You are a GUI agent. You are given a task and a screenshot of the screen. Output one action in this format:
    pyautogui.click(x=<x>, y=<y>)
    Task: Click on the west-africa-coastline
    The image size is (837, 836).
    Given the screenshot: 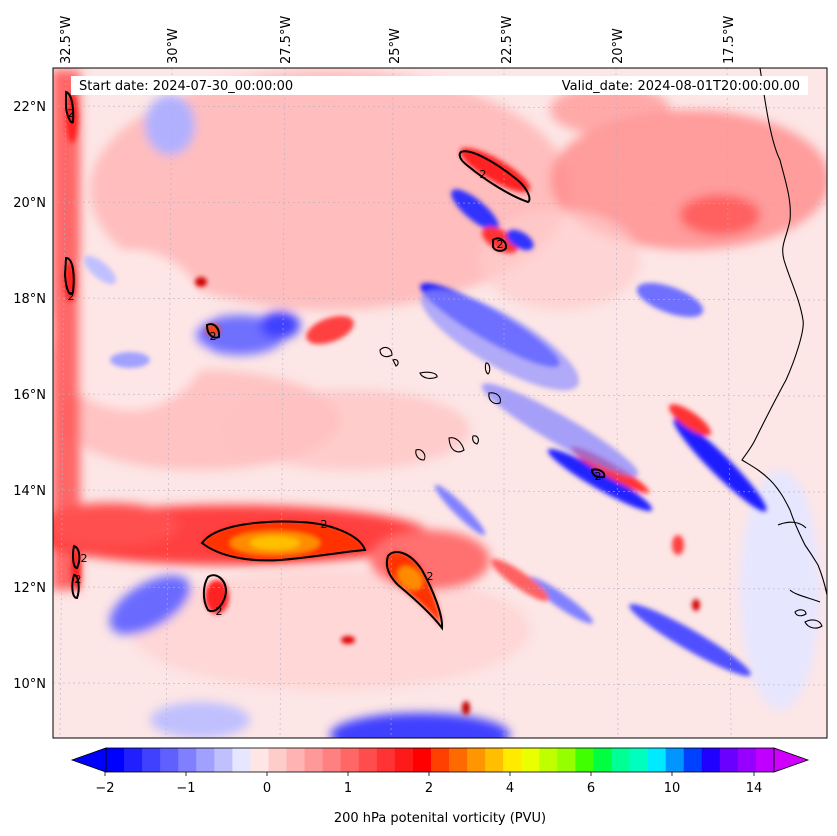 What is the action you would take?
    pyautogui.click(x=784, y=332)
    